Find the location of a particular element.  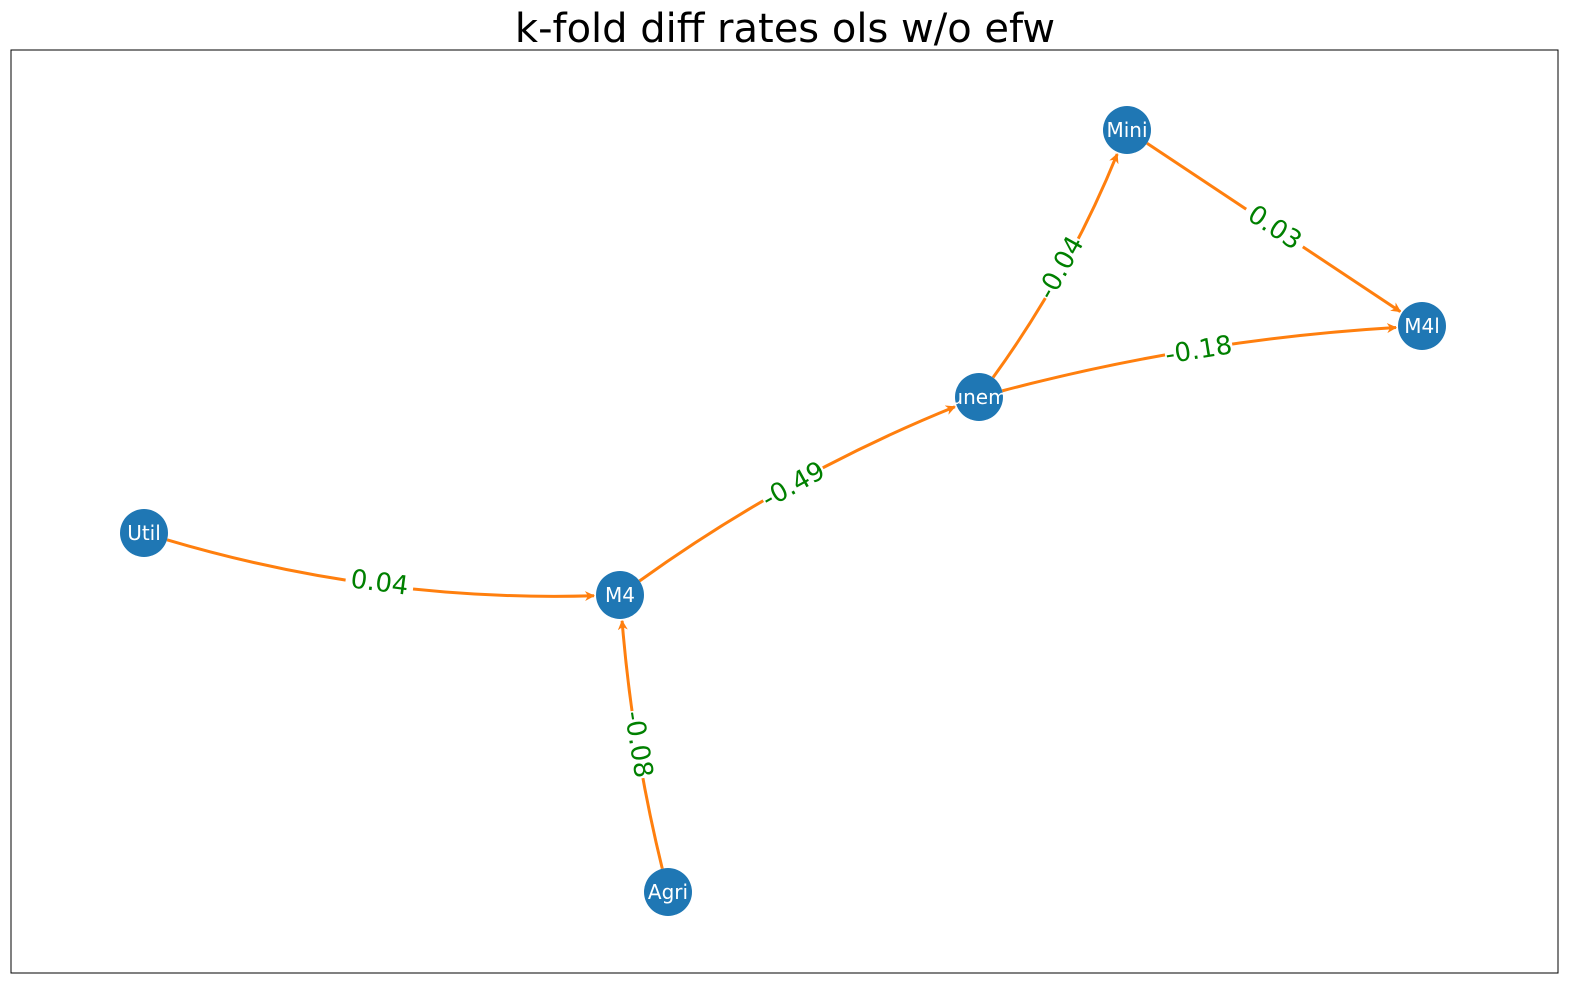

node-unem: unem is located at coordinates (979, 397).